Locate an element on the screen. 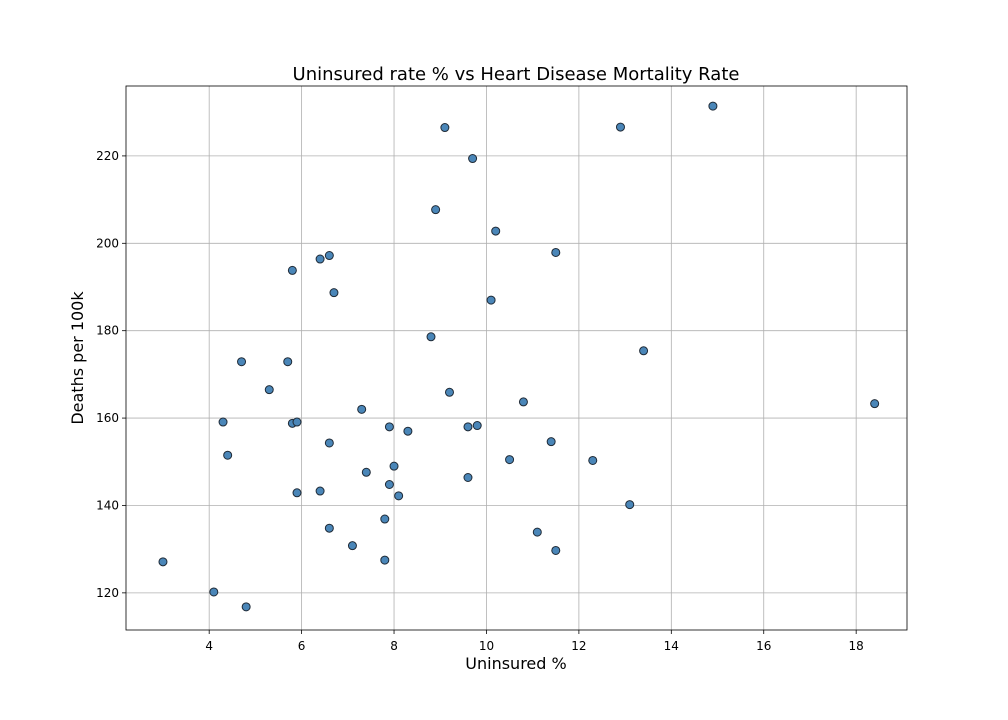 Image resolution: width=1008 pixels, height=720 pixels. x-tick-label: 6 is located at coordinates (302, 646).